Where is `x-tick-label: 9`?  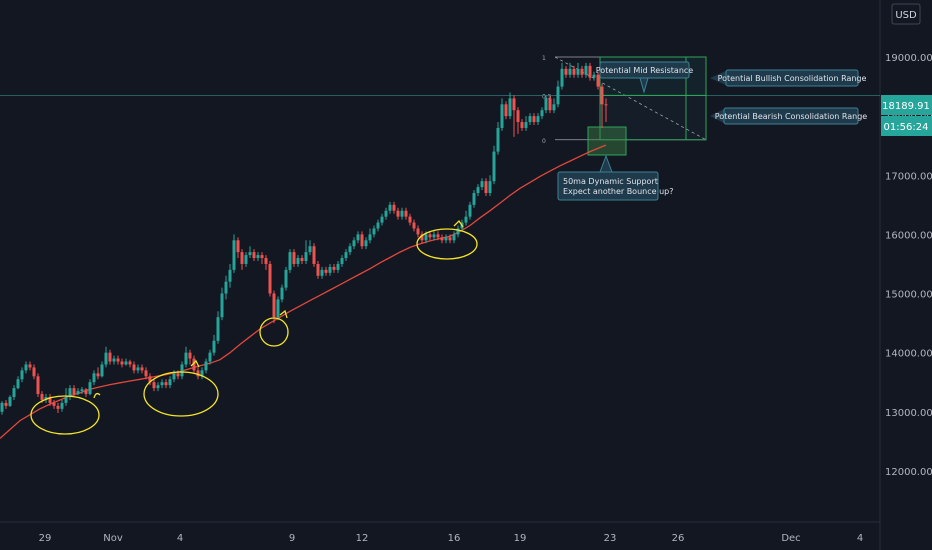 x-tick-label: 9 is located at coordinates (292, 538).